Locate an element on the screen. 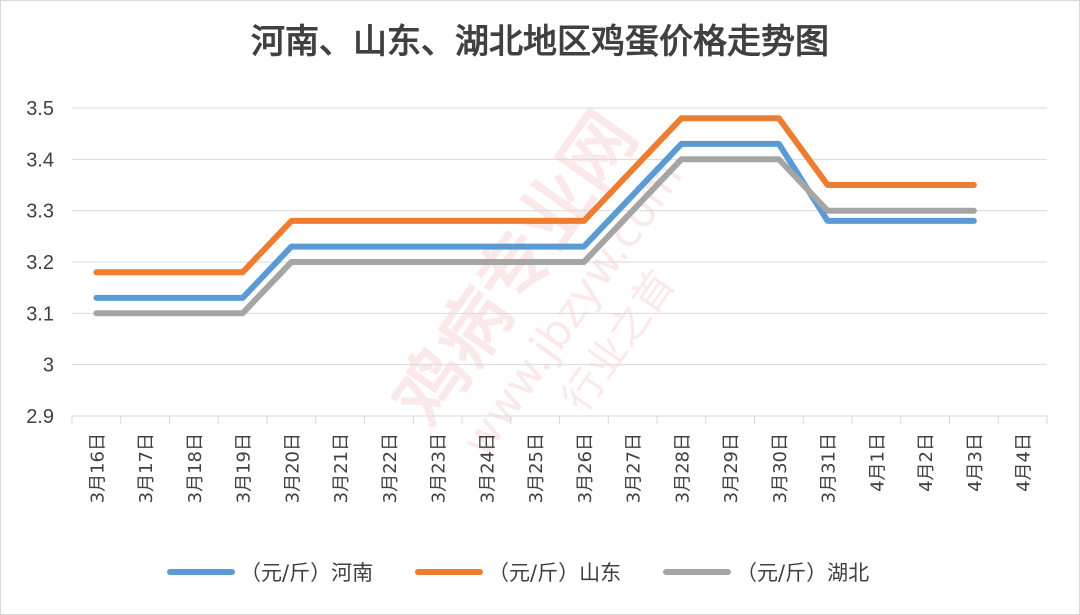 This screenshot has width=1080, height=615. legend-label-0: （元/斤）河南 is located at coordinates (306, 573).